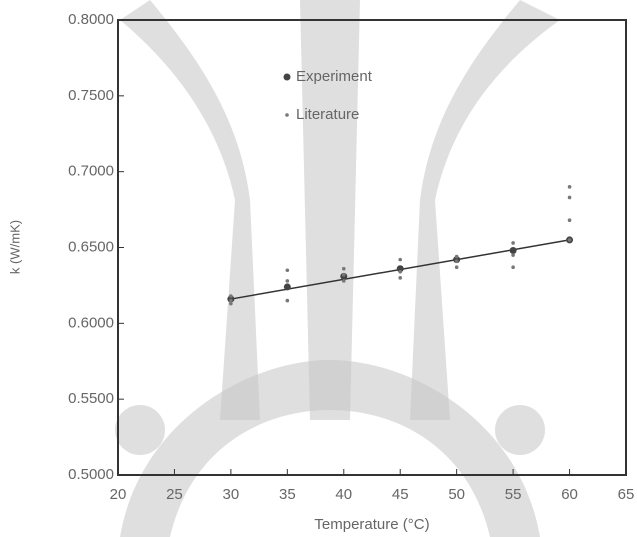  What do you see at coordinates (334, 76) in the screenshot?
I see `legend-label: Experiment` at bounding box center [334, 76].